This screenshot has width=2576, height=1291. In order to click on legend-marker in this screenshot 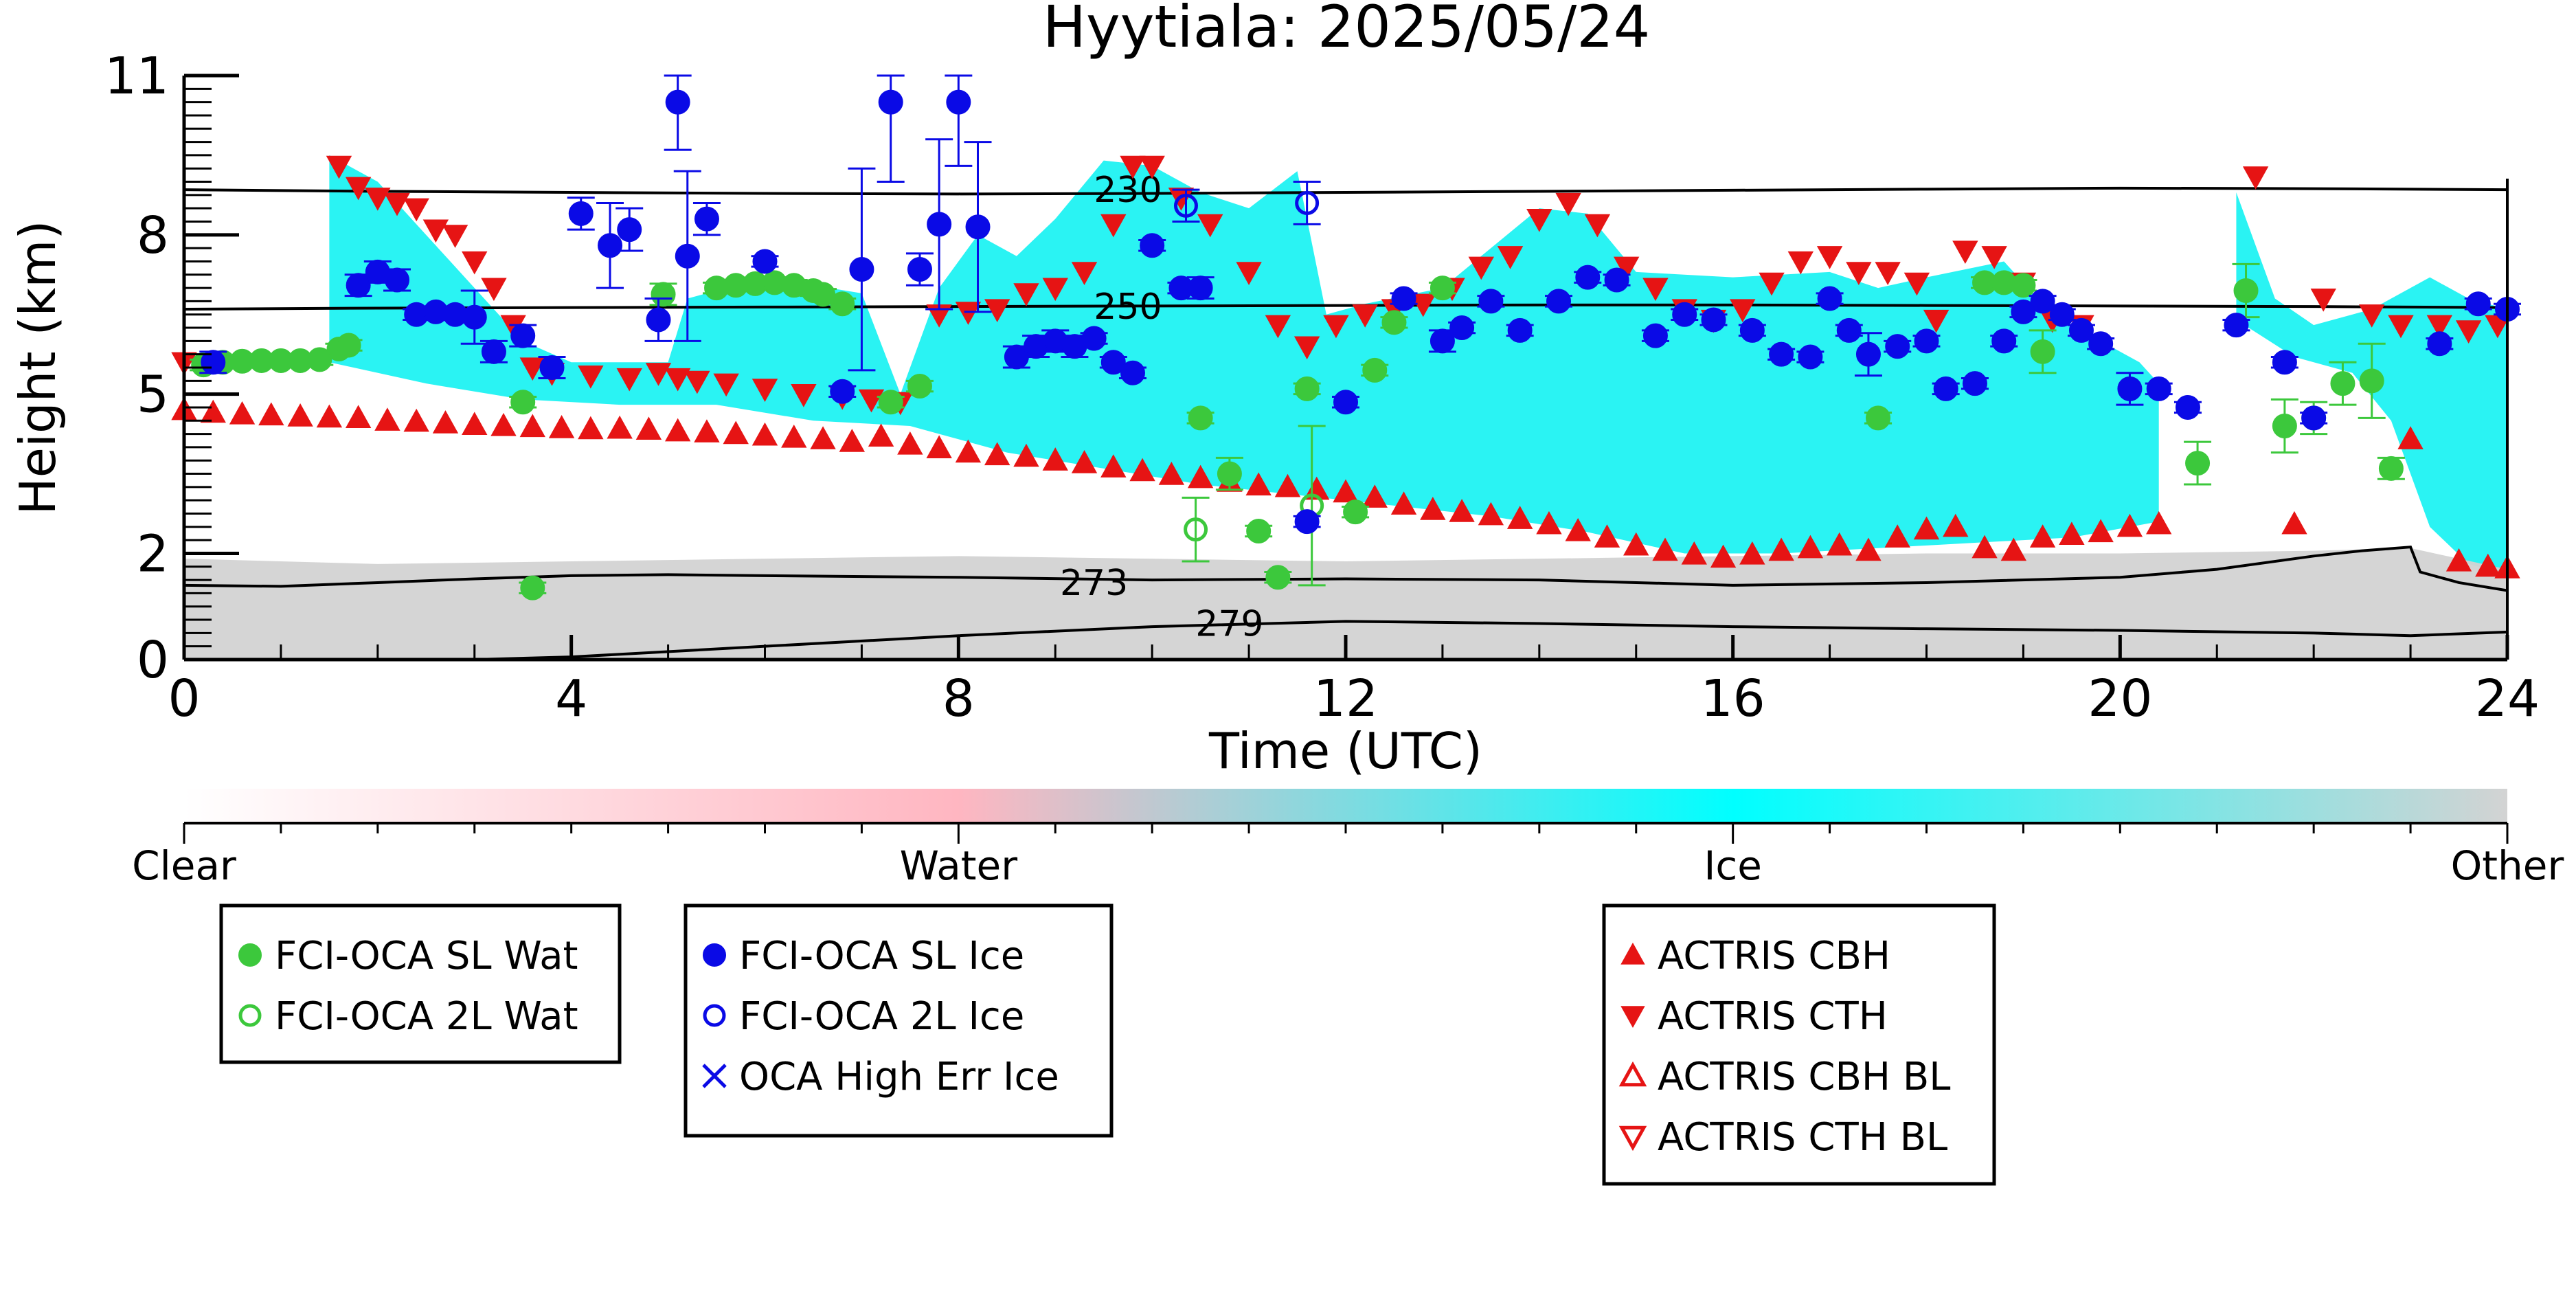, I will do `click(1632, 954)`.